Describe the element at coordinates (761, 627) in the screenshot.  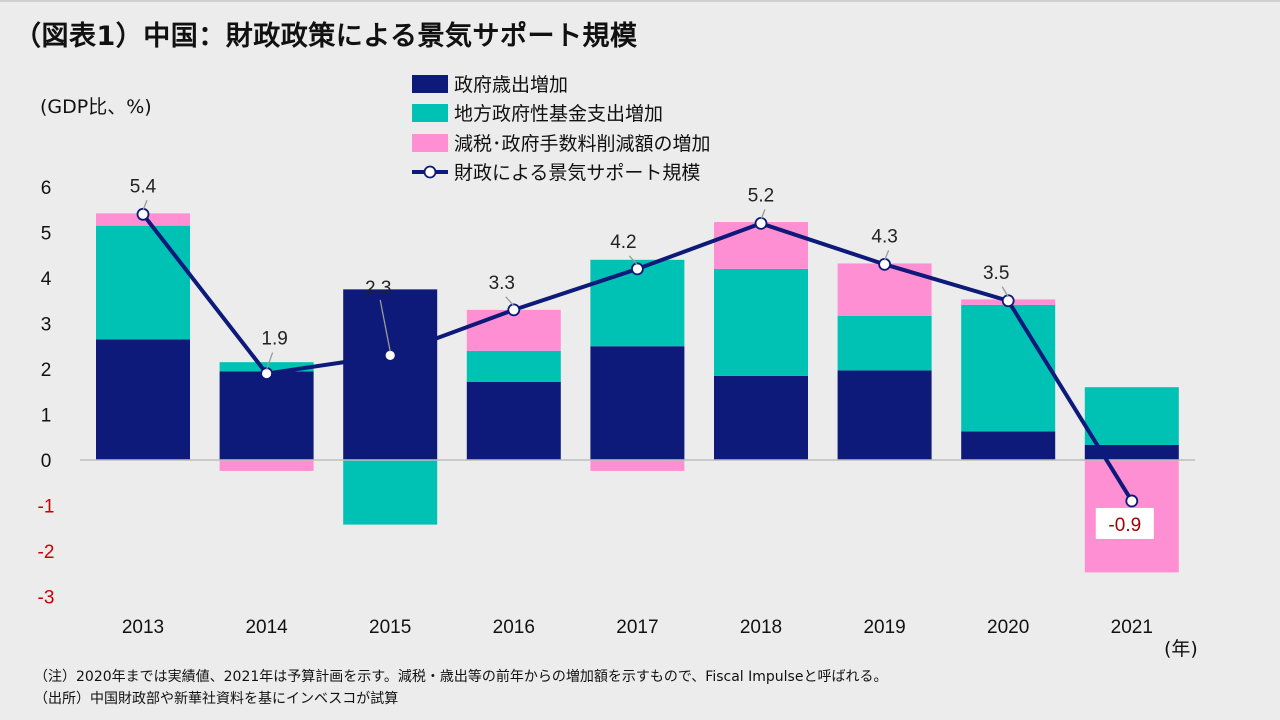
I see `x-tick-label-2018: 2018` at that location.